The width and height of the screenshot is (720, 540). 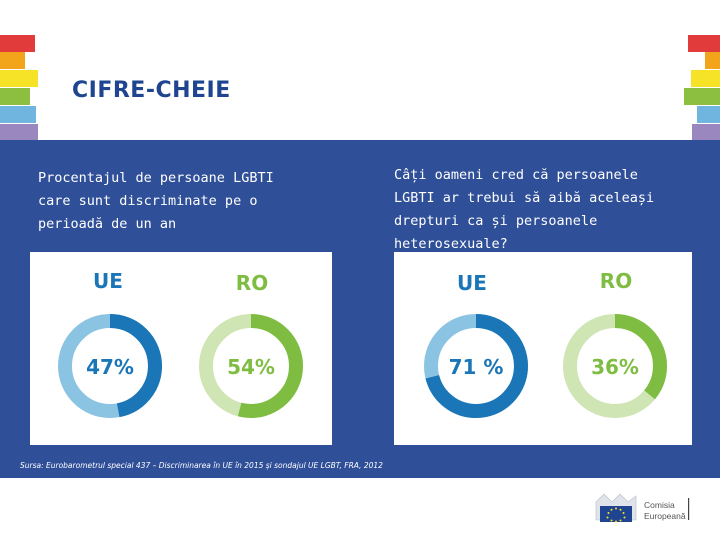 I want to click on logo-line2: Europeană, so click(x=665, y=516).